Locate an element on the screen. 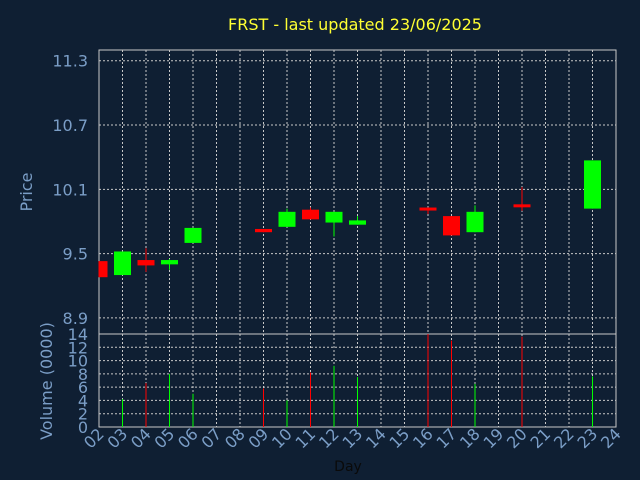 The image size is (640, 480). volume-tick-label: 8 is located at coordinates (83, 374).